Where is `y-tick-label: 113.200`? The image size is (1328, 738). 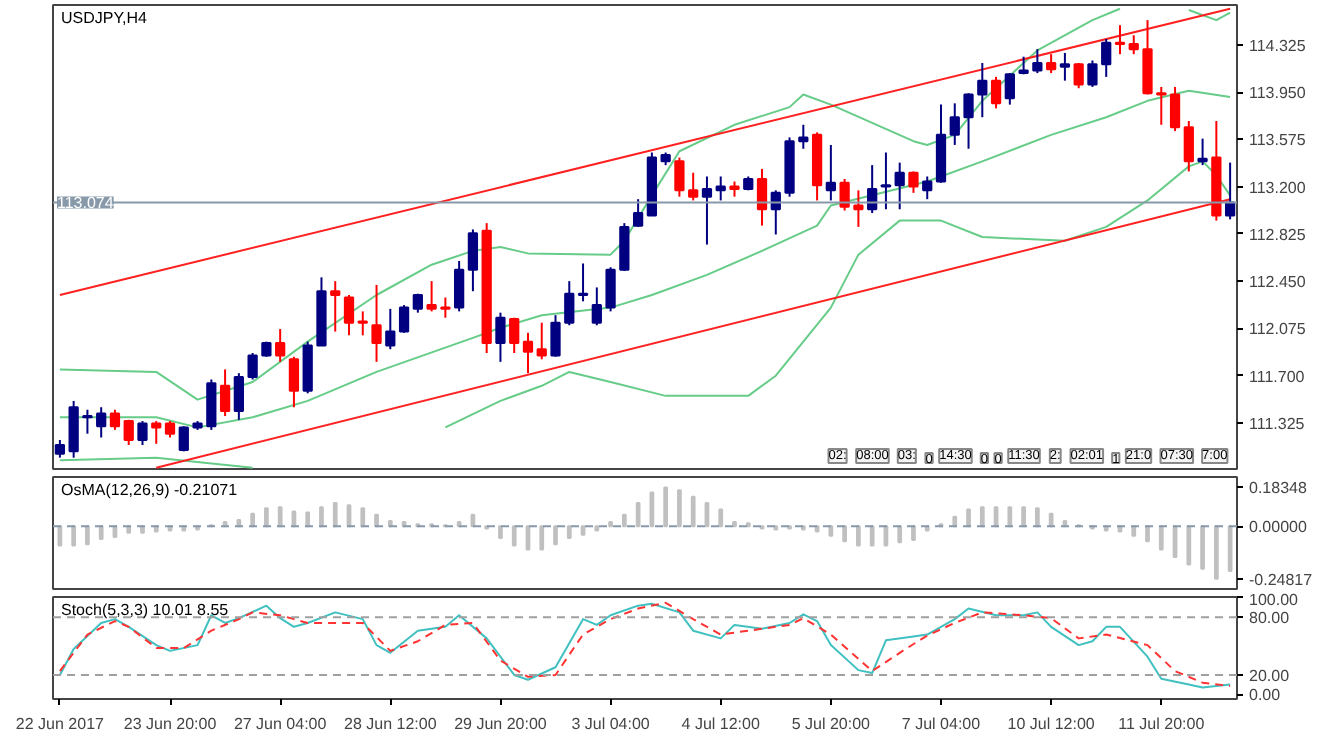
y-tick-label: 113.200 is located at coordinates (1278, 187).